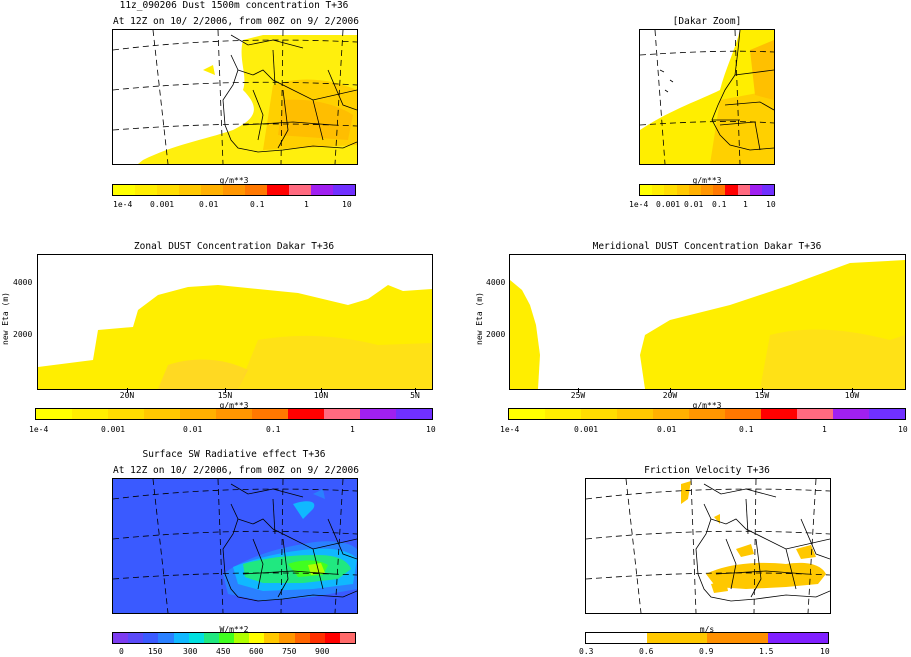  Describe the element at coordinates (719, 204) in the screenshot. I see `zoom-tick-3: 0.1` at that location.